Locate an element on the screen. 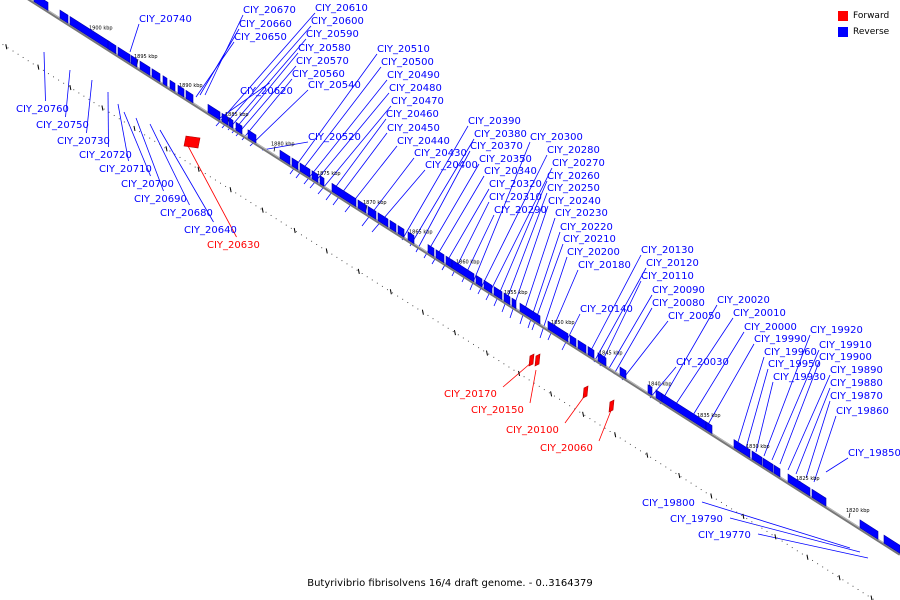 The height and width of the screenshot is (600, 900). gene-label: CIY_20610 is located at coordinates (341, 8).